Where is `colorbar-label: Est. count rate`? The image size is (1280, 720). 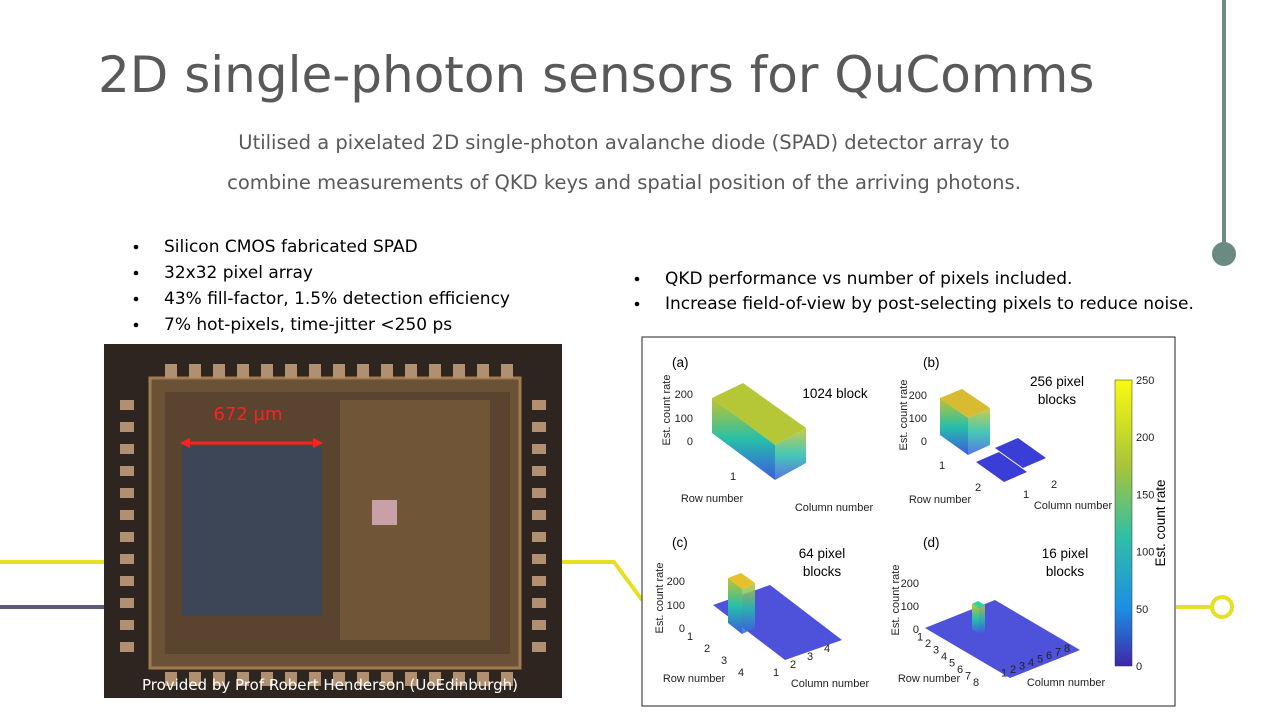
colorbar-label: Est. count rate is located at coordinates (1160, 522).